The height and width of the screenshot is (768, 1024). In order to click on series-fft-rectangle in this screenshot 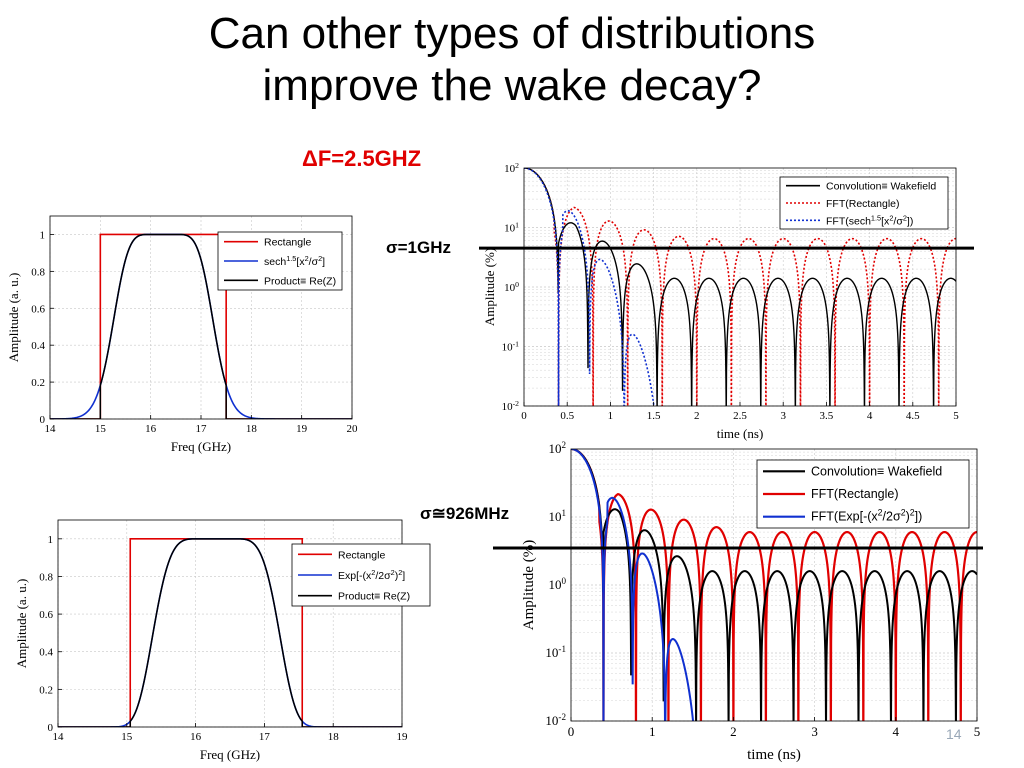, I will do `click(774, 585)`.